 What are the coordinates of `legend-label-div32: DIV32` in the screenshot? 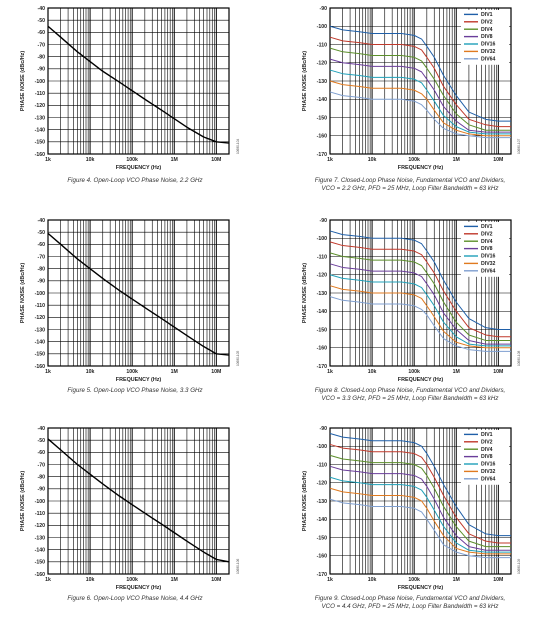 It's located at (488, 472).